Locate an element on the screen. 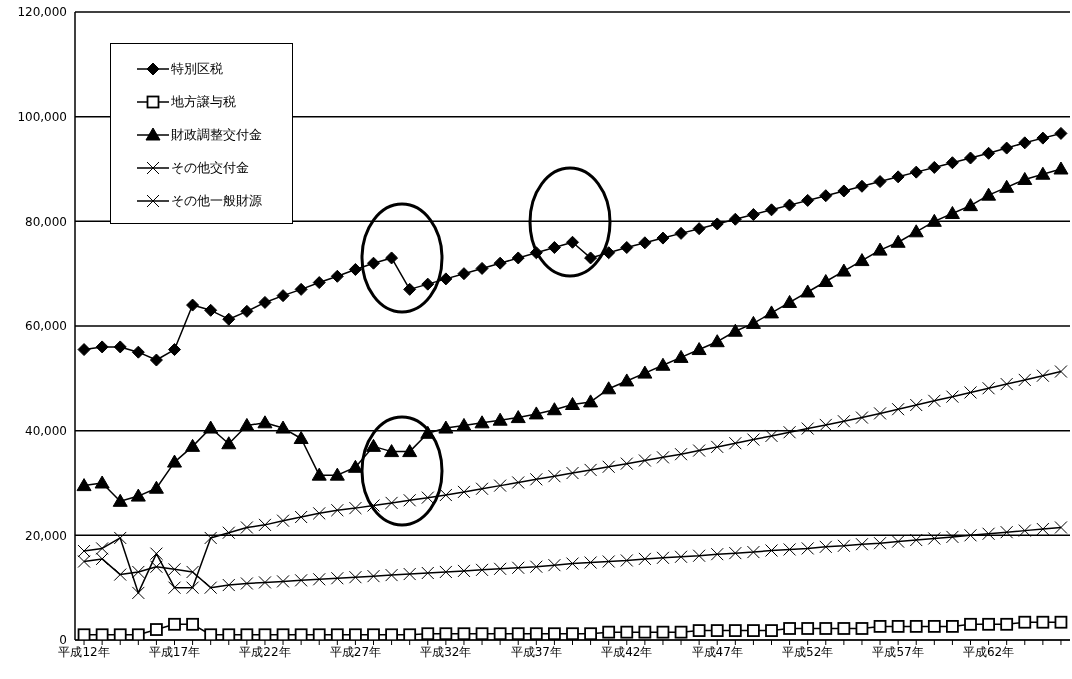 The image size is (1072, 679). legend-label: 財政調整交付金 is located at coordinates (216, 134).